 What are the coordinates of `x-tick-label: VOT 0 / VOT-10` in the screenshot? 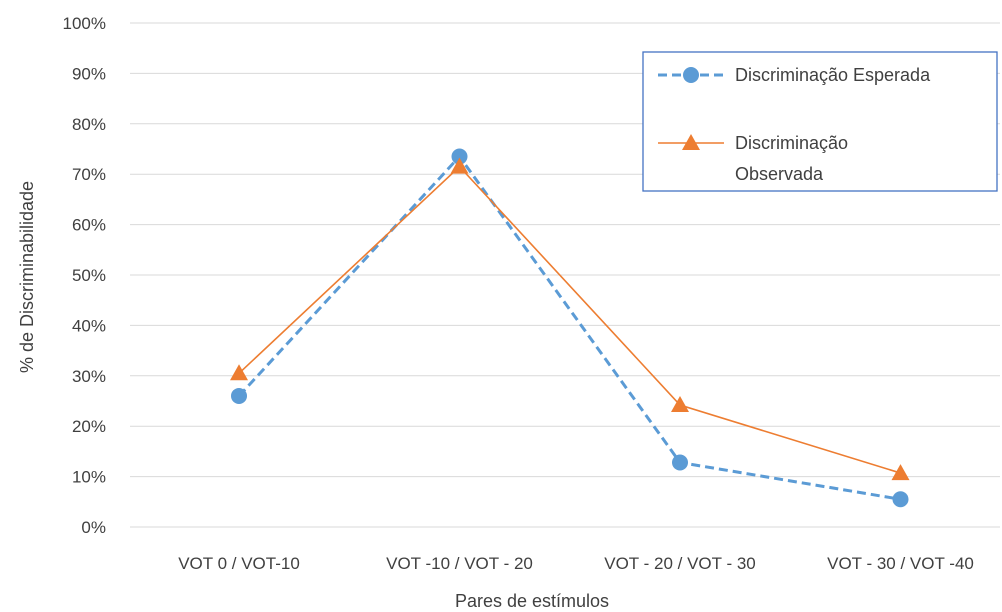 It's located at (239, 563).